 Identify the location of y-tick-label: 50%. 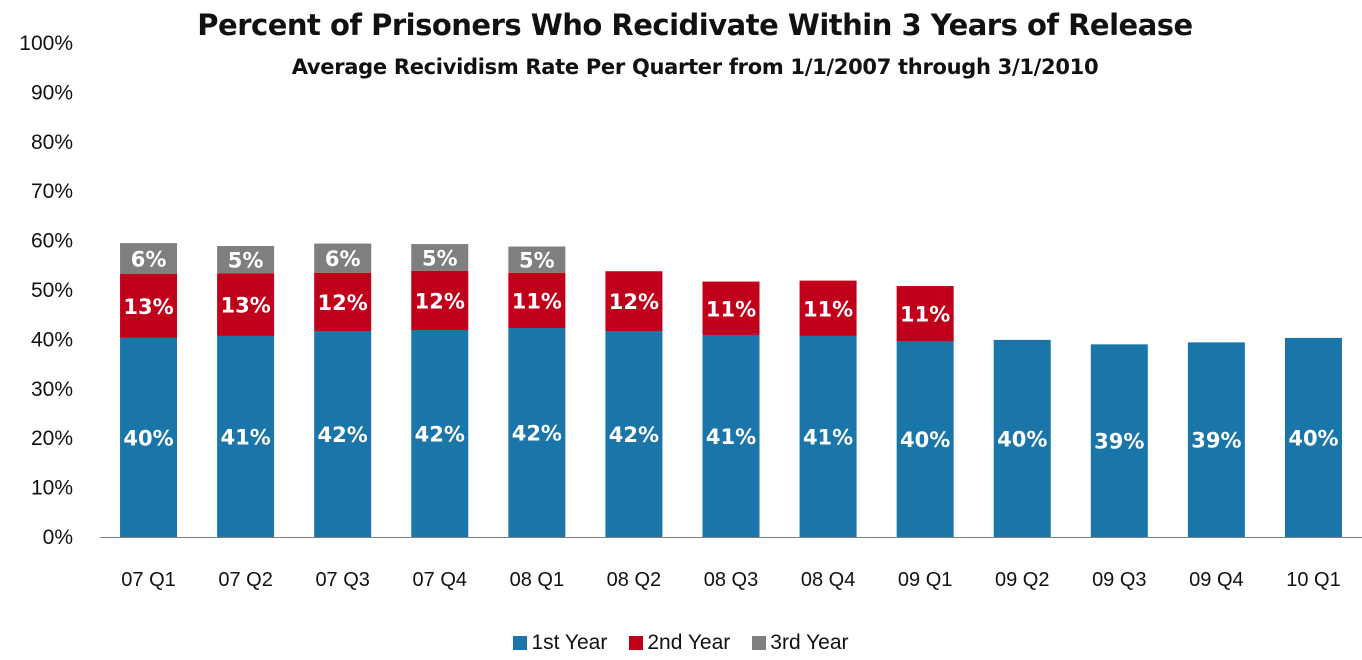
(52, 290).